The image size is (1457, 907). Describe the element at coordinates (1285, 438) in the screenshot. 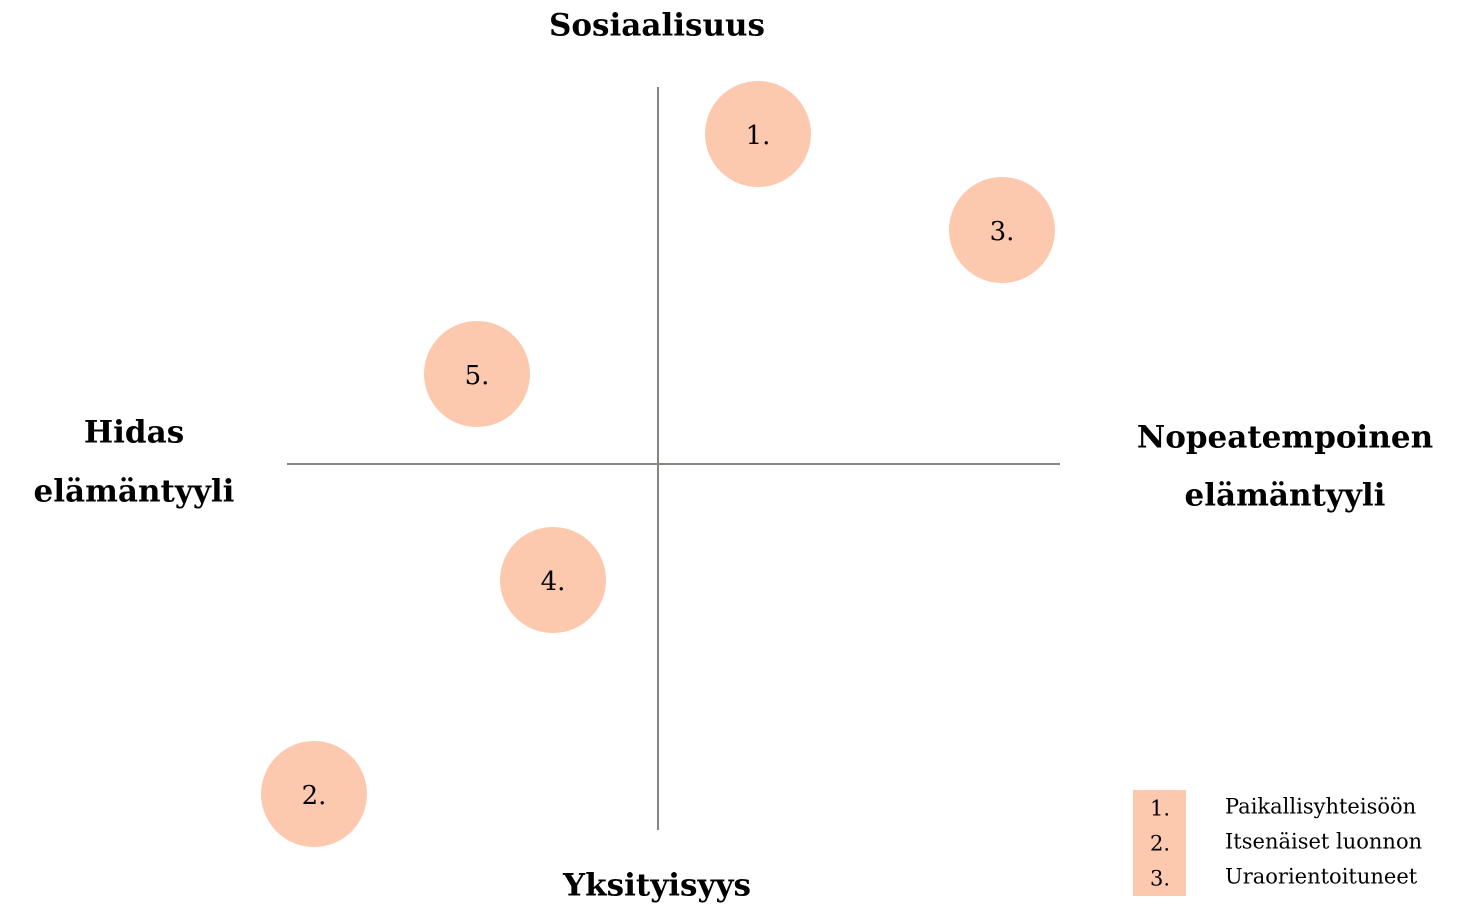

I see `right-label: Nopeatempoinen` at that location.